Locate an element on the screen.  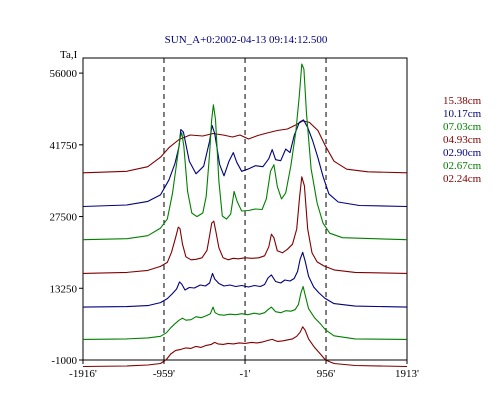
y-tick-label-0: 56000 is located at coordinates (64, 74).